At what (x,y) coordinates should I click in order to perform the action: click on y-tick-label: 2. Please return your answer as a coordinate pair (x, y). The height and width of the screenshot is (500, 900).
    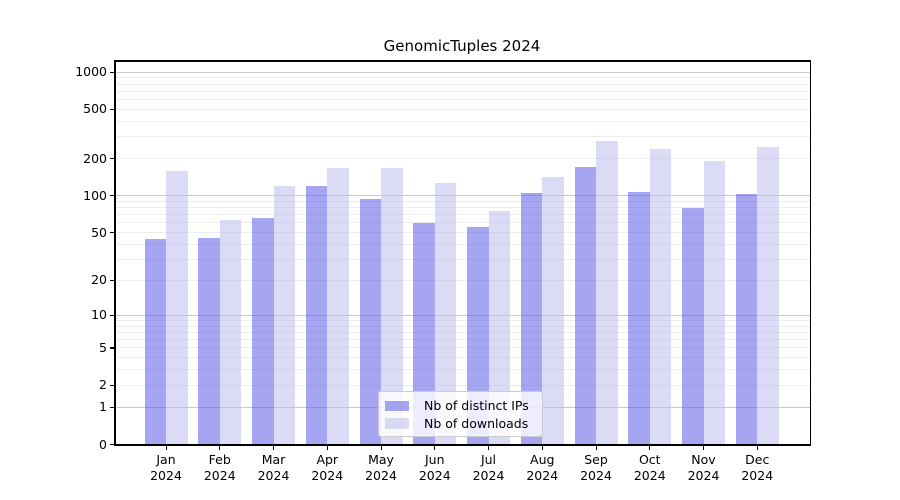
    Looking at the image, I should click on (103, 385).